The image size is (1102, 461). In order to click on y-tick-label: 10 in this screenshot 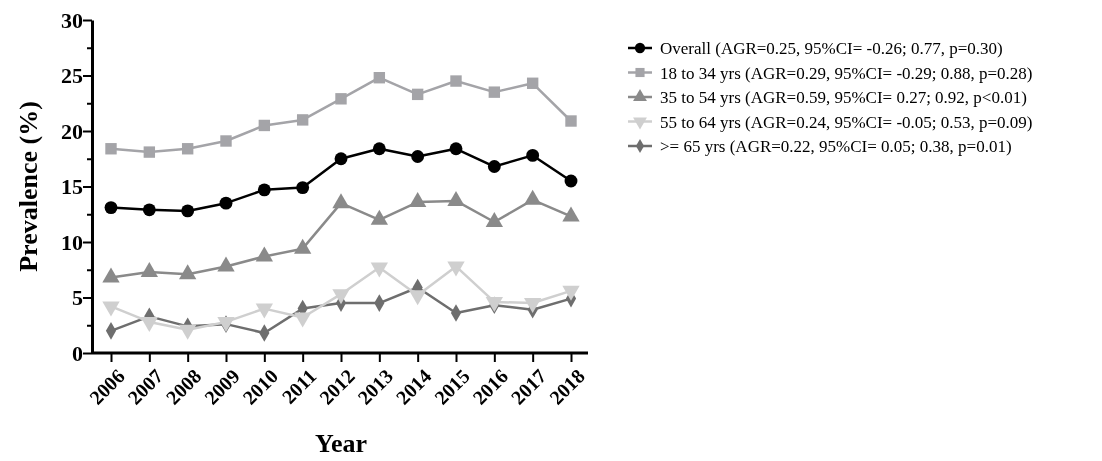, I will do `click(72, 242)`.